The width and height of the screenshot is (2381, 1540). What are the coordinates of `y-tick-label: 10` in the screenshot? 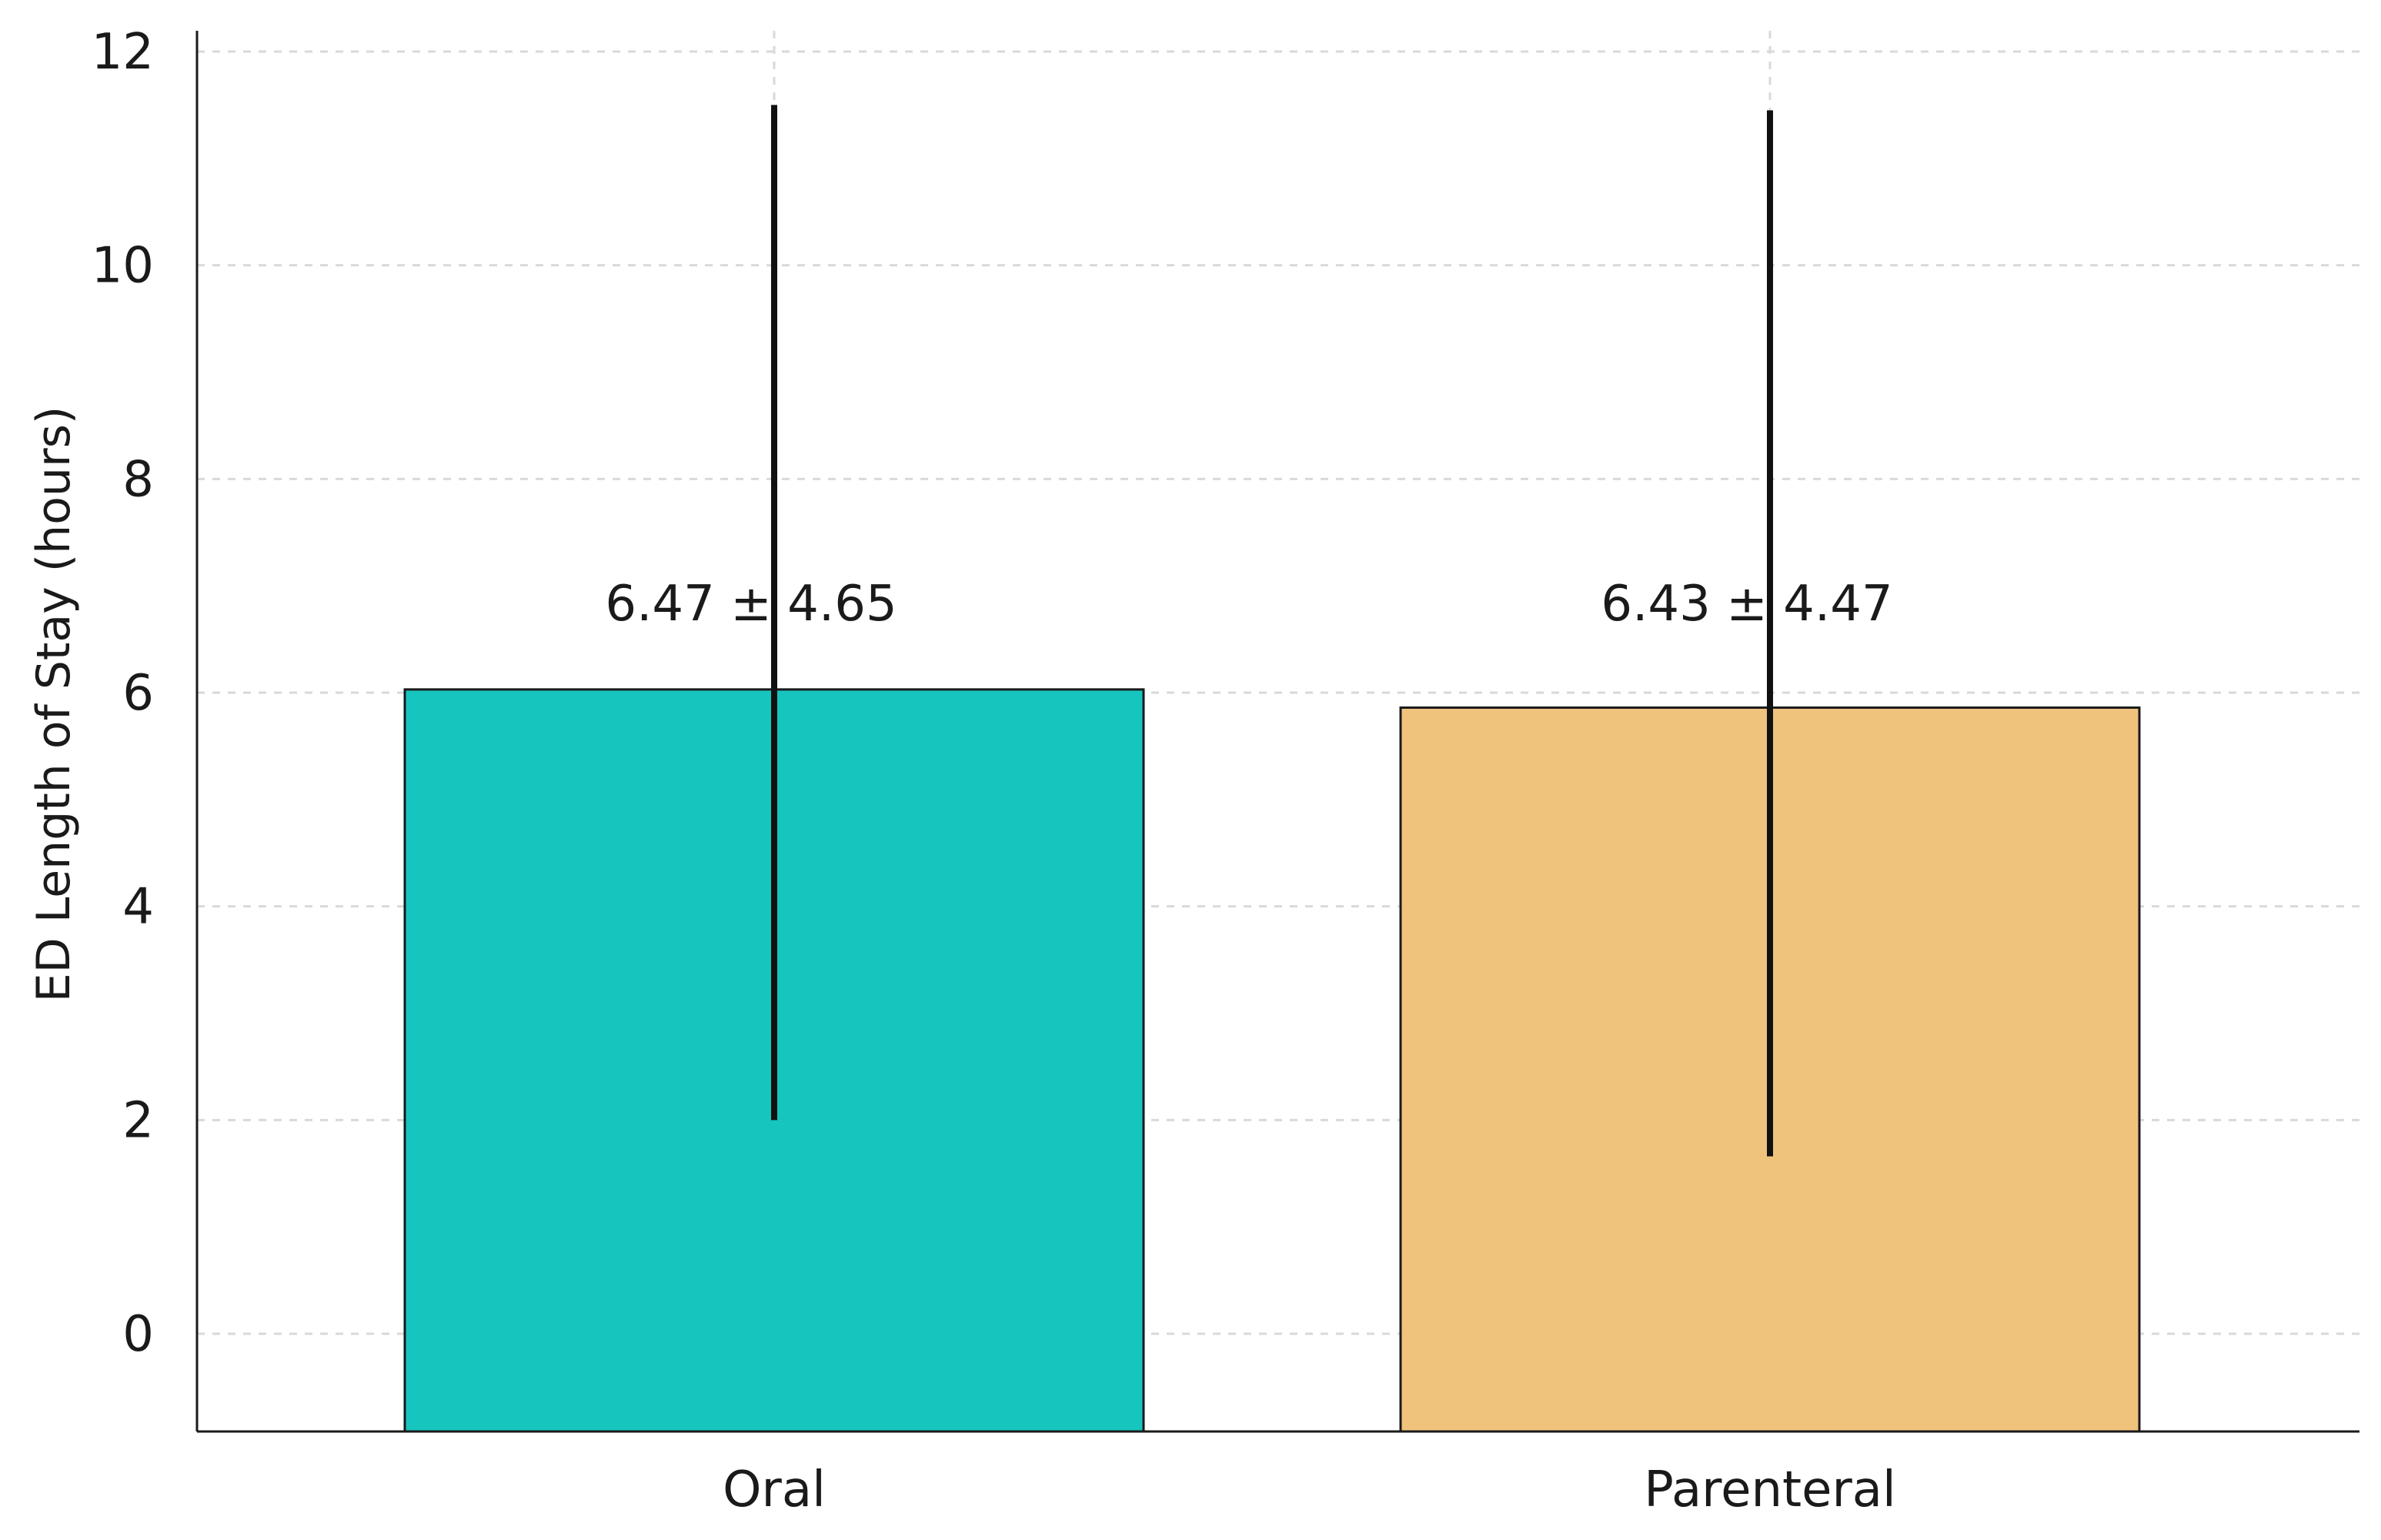 It's located at (123, 266).